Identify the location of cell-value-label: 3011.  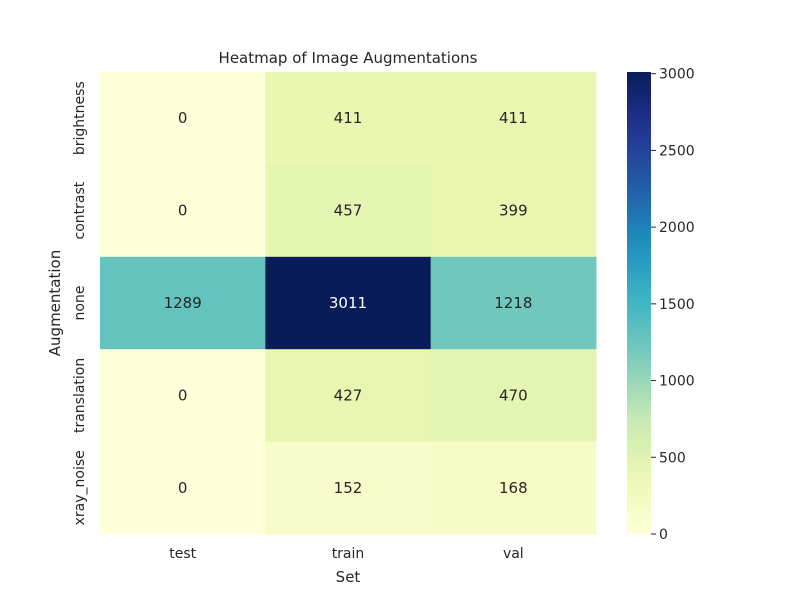
(348, 303).